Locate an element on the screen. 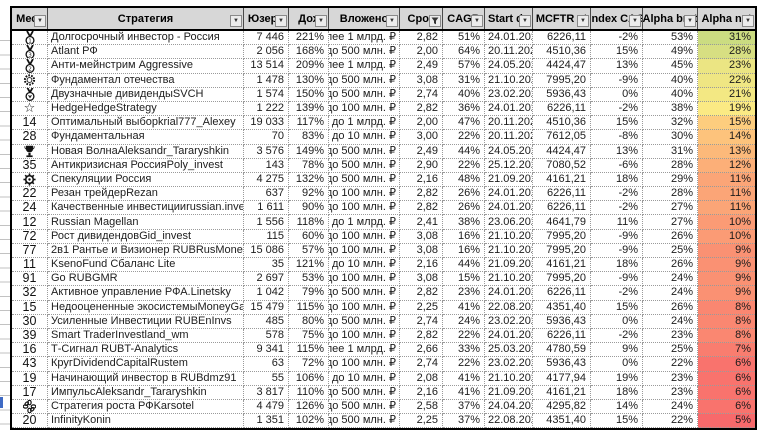  start-date-cell: 24.04.2022 is located at coordinates (509, 407).